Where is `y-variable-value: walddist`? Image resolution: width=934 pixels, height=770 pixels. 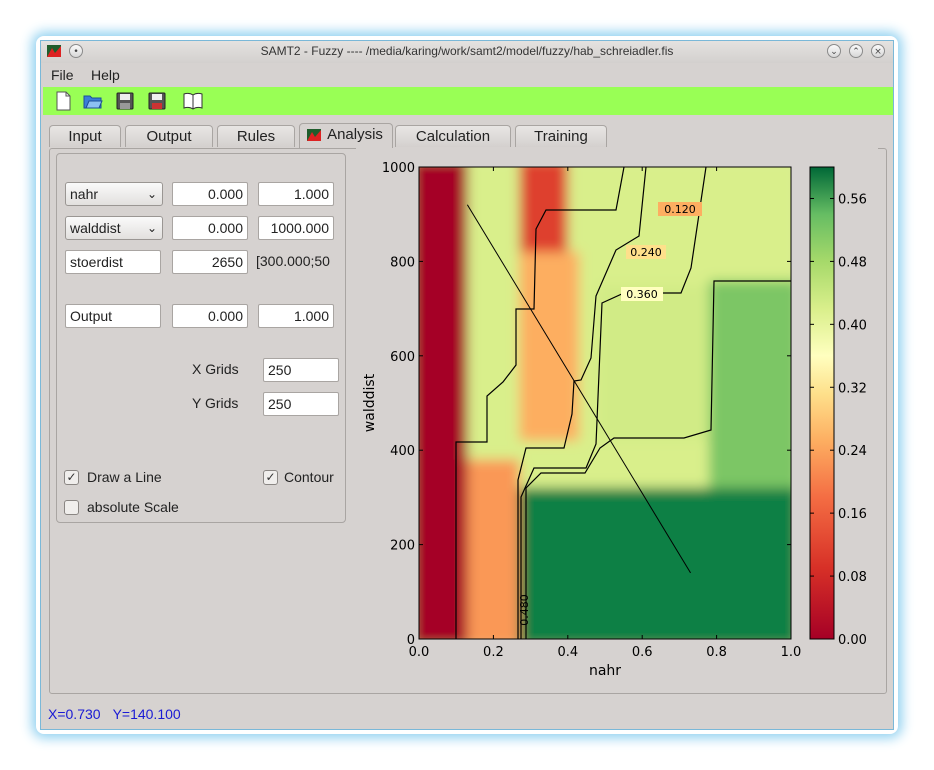
y-variable-value: walddist is located at coordinates (95, 228).